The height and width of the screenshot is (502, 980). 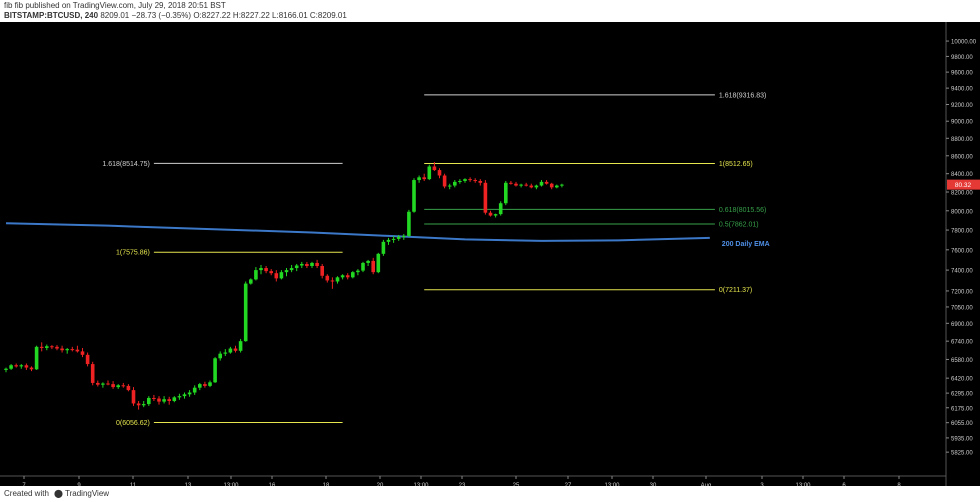 I want to click on fib-level-label: 1.618(9316.83), so click(x=742, y=95).